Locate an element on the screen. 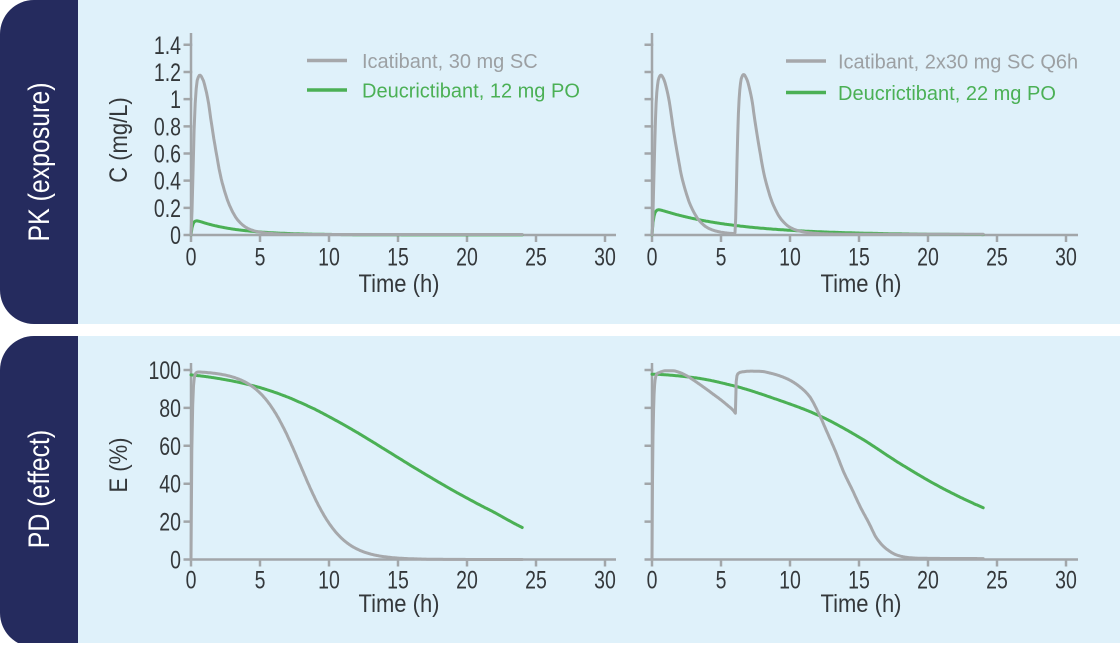 This screenshot has width=1120, height=648. svg-text: 100 is located at coordinates (164, 371).